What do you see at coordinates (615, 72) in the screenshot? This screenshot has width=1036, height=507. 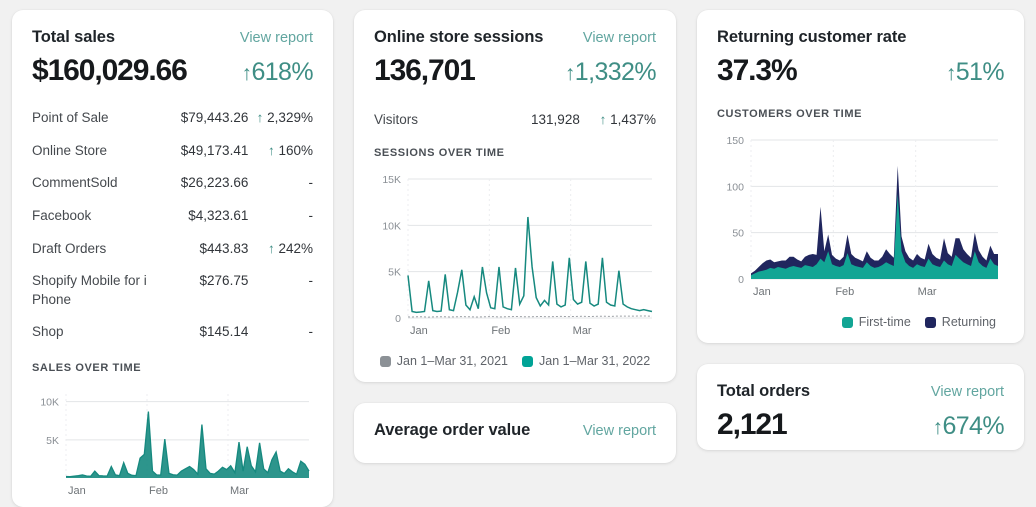 I see `sessions-delta-value: 1,332%` at bounding box center [615, 72].